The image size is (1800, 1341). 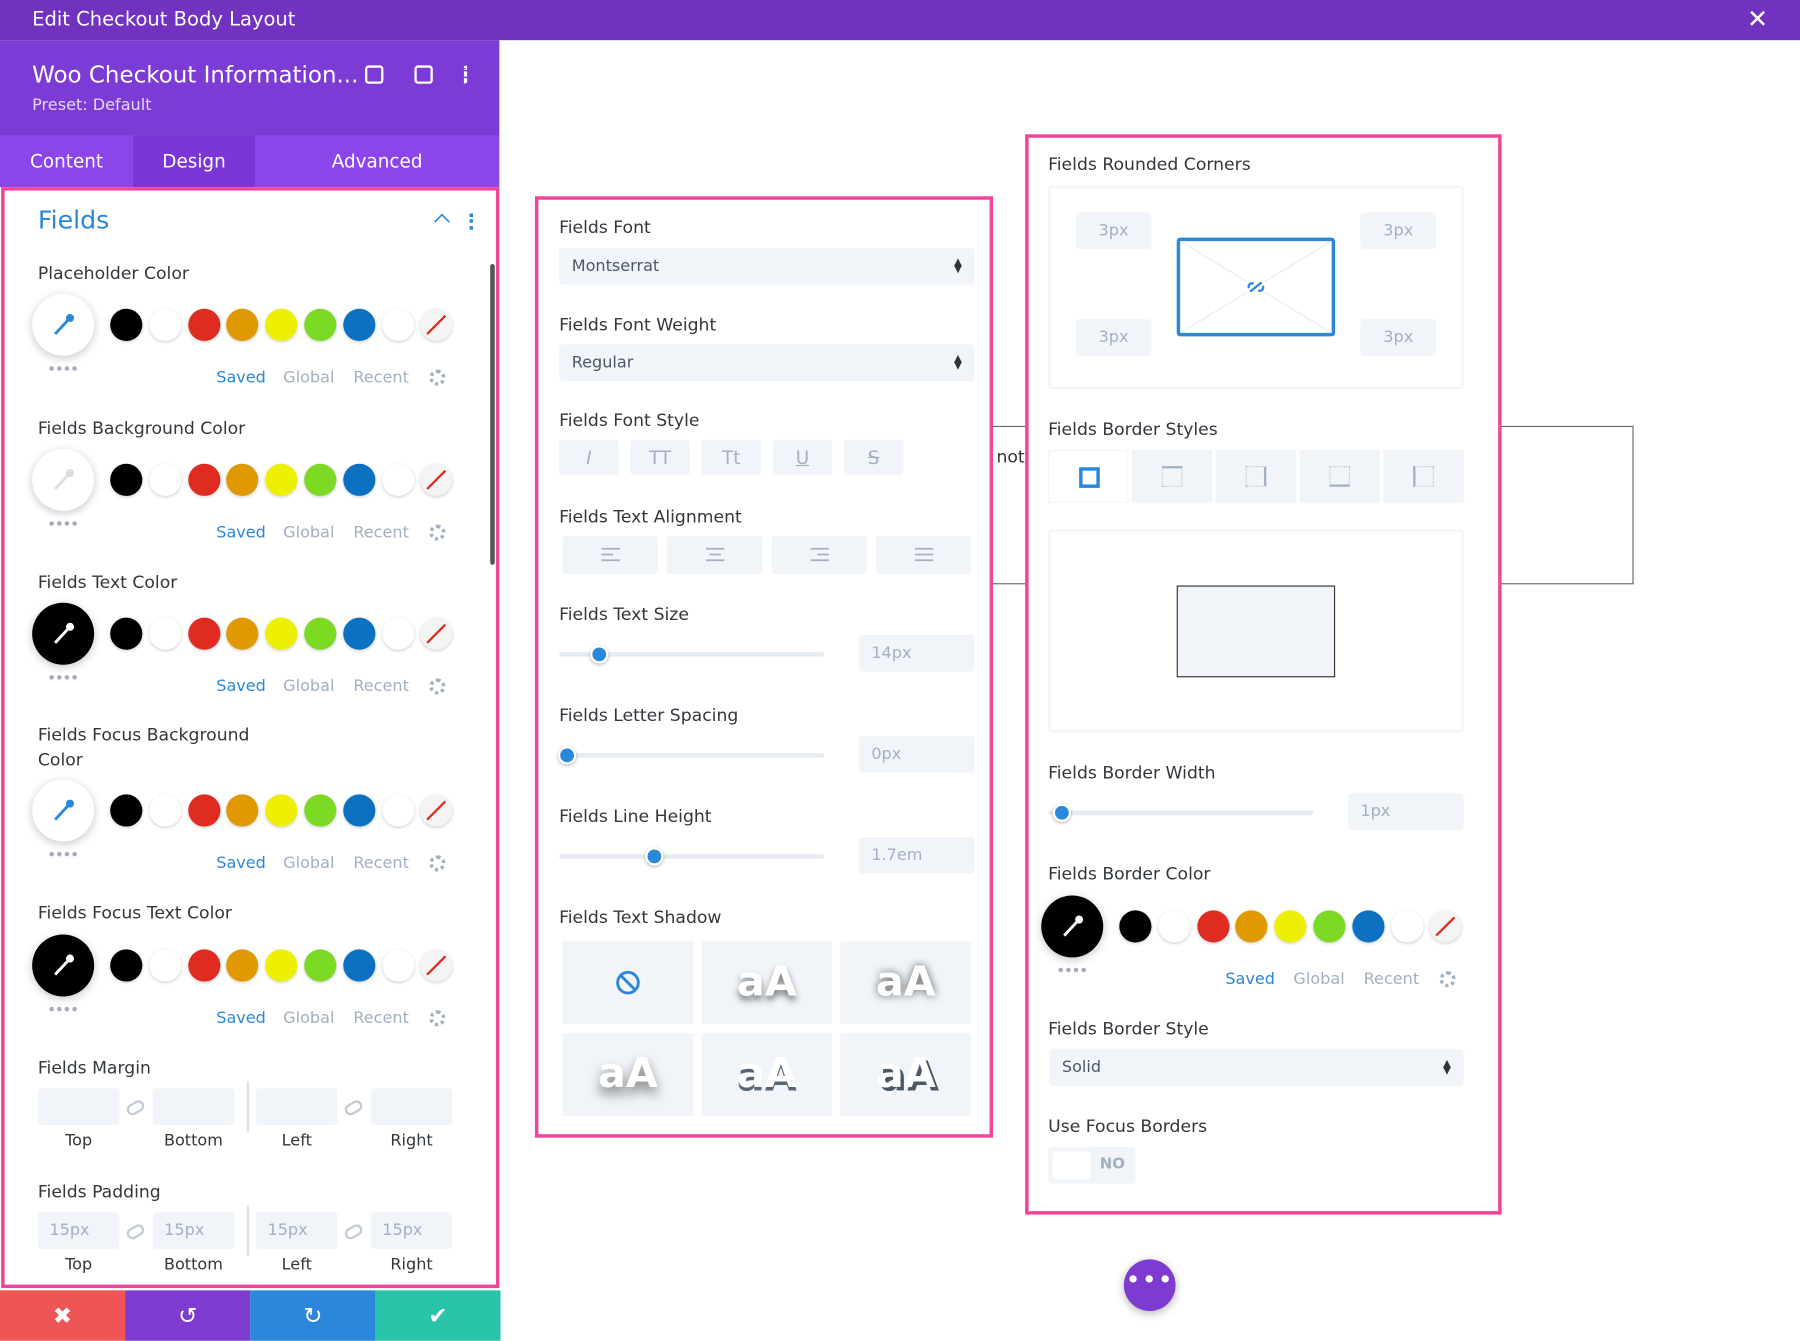 I want to click on font-style-button: I, so click(x=589, y=457).